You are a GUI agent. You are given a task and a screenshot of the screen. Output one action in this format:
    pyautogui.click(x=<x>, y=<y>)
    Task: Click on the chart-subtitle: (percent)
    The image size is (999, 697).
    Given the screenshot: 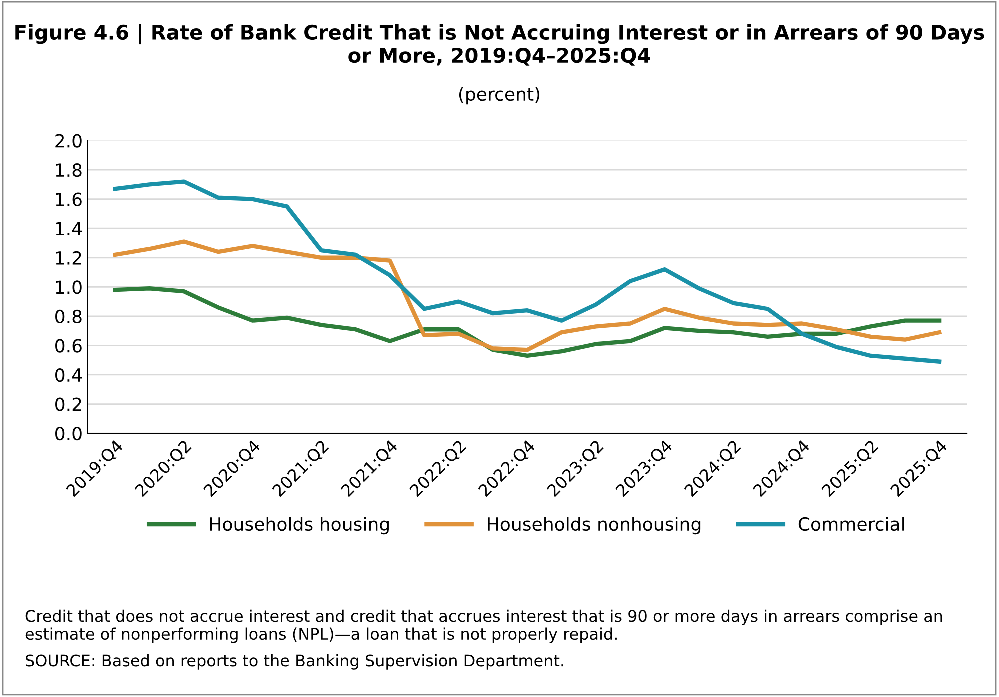 What is the action you would take?
    pyautogui.click(x=499, y=96)
    